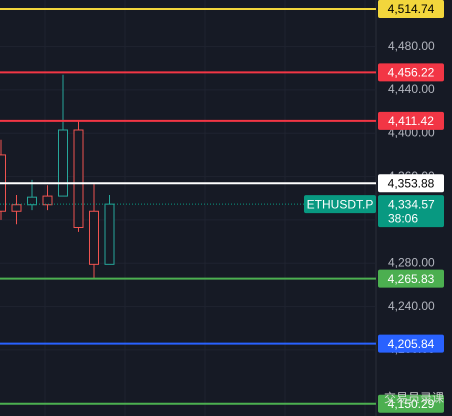 The height and width of the screenshot is (416, 452). I want to click on watermark: 交易员录课, so click(414, 397).